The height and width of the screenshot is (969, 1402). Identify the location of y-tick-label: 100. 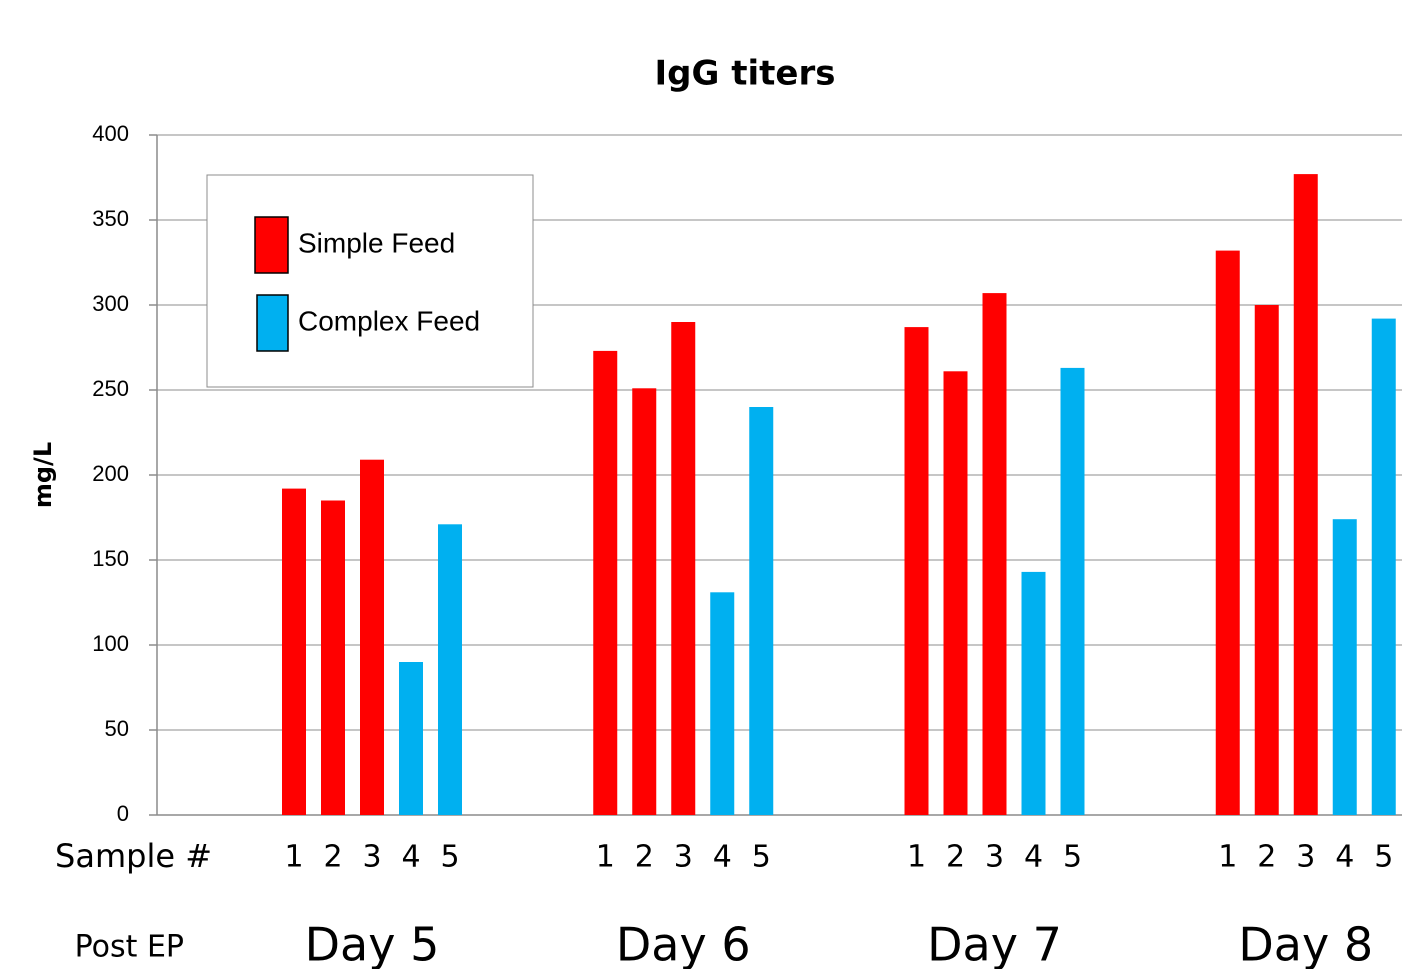
(110, 643).